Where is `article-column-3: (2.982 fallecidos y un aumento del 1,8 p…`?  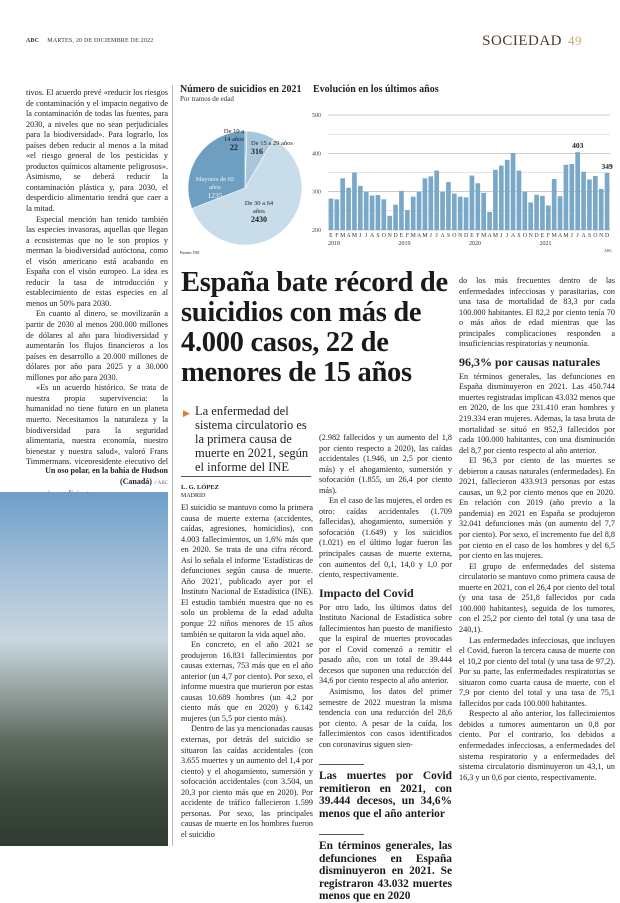
article-column-3: (2.982 fallecidos y un aumento del 1,8 p… is located at coordinates (385, 668).